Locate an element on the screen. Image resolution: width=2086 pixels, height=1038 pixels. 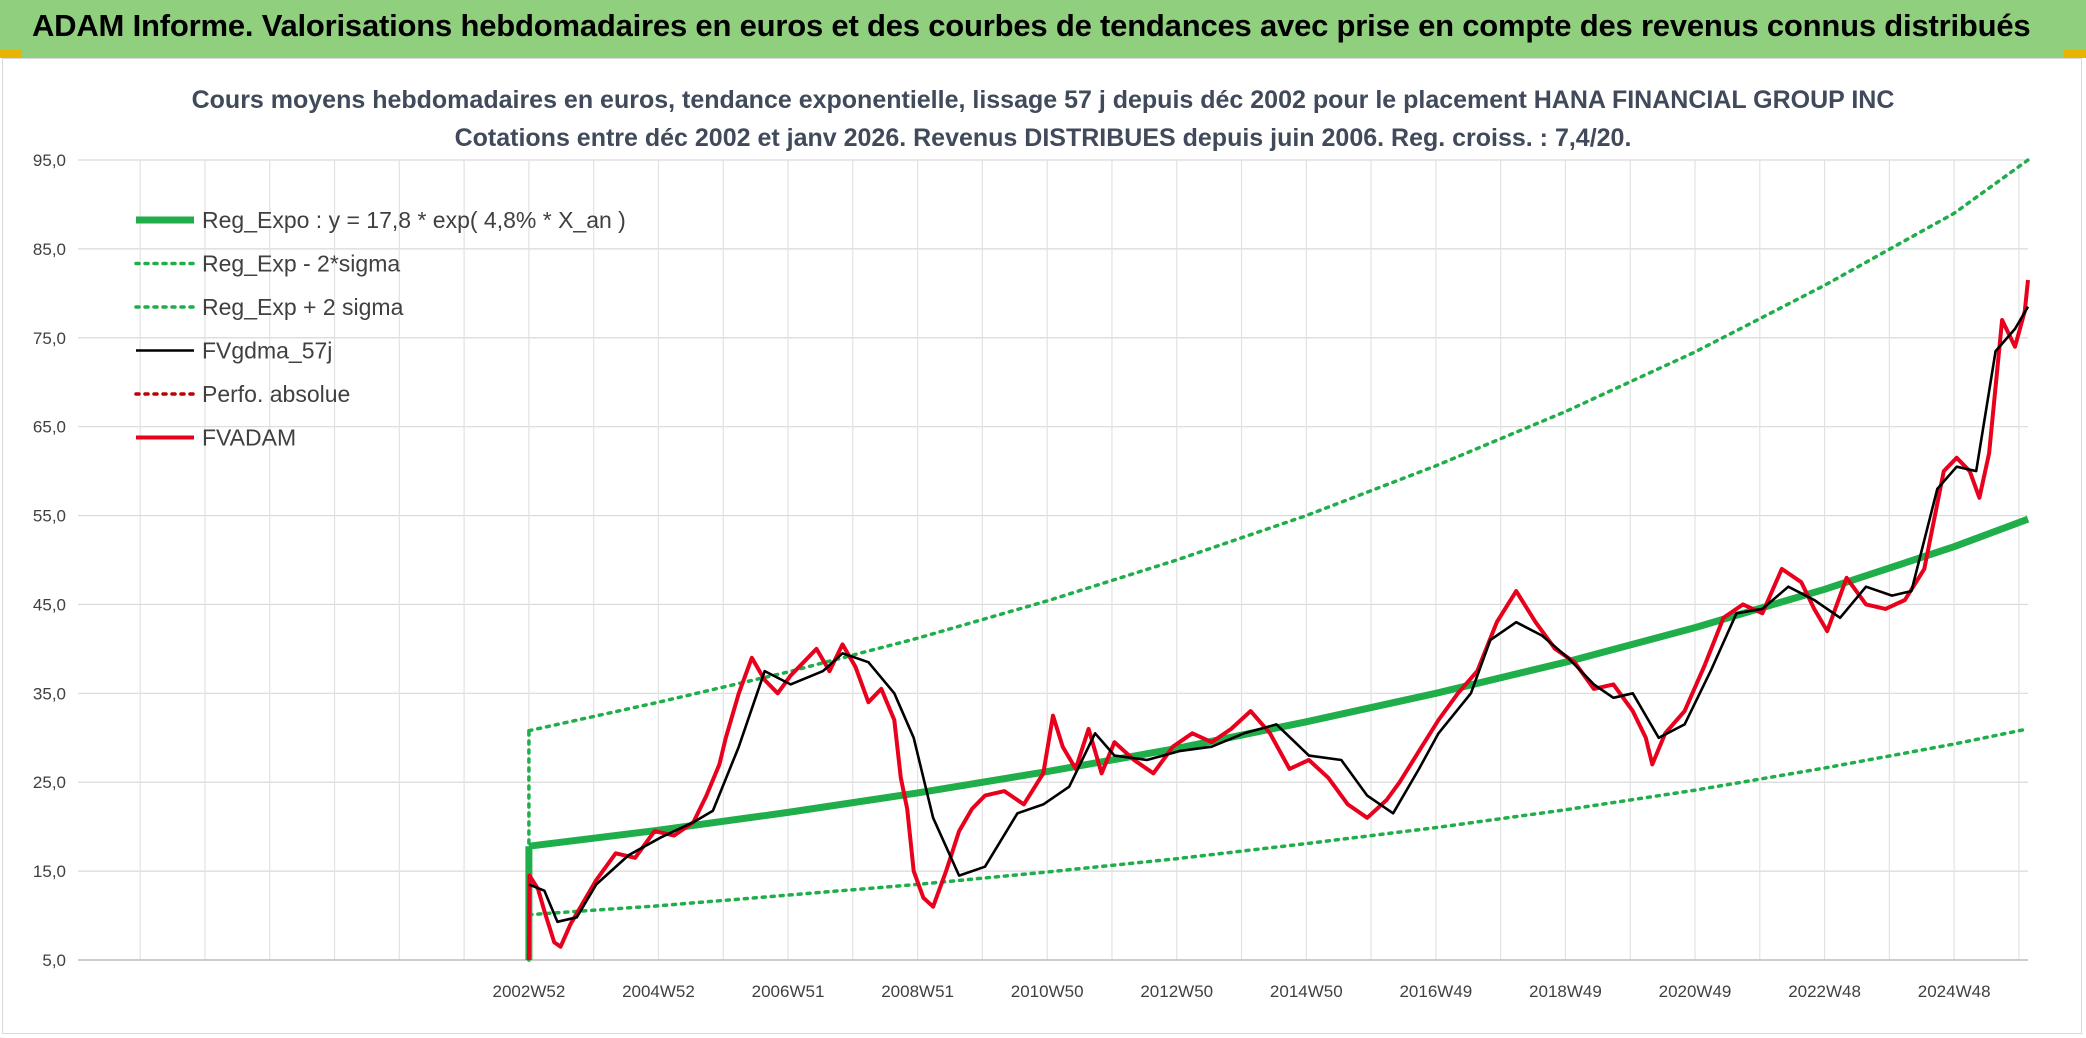
x-tick-label: 2006W51 is located at coordinates (788, 991).